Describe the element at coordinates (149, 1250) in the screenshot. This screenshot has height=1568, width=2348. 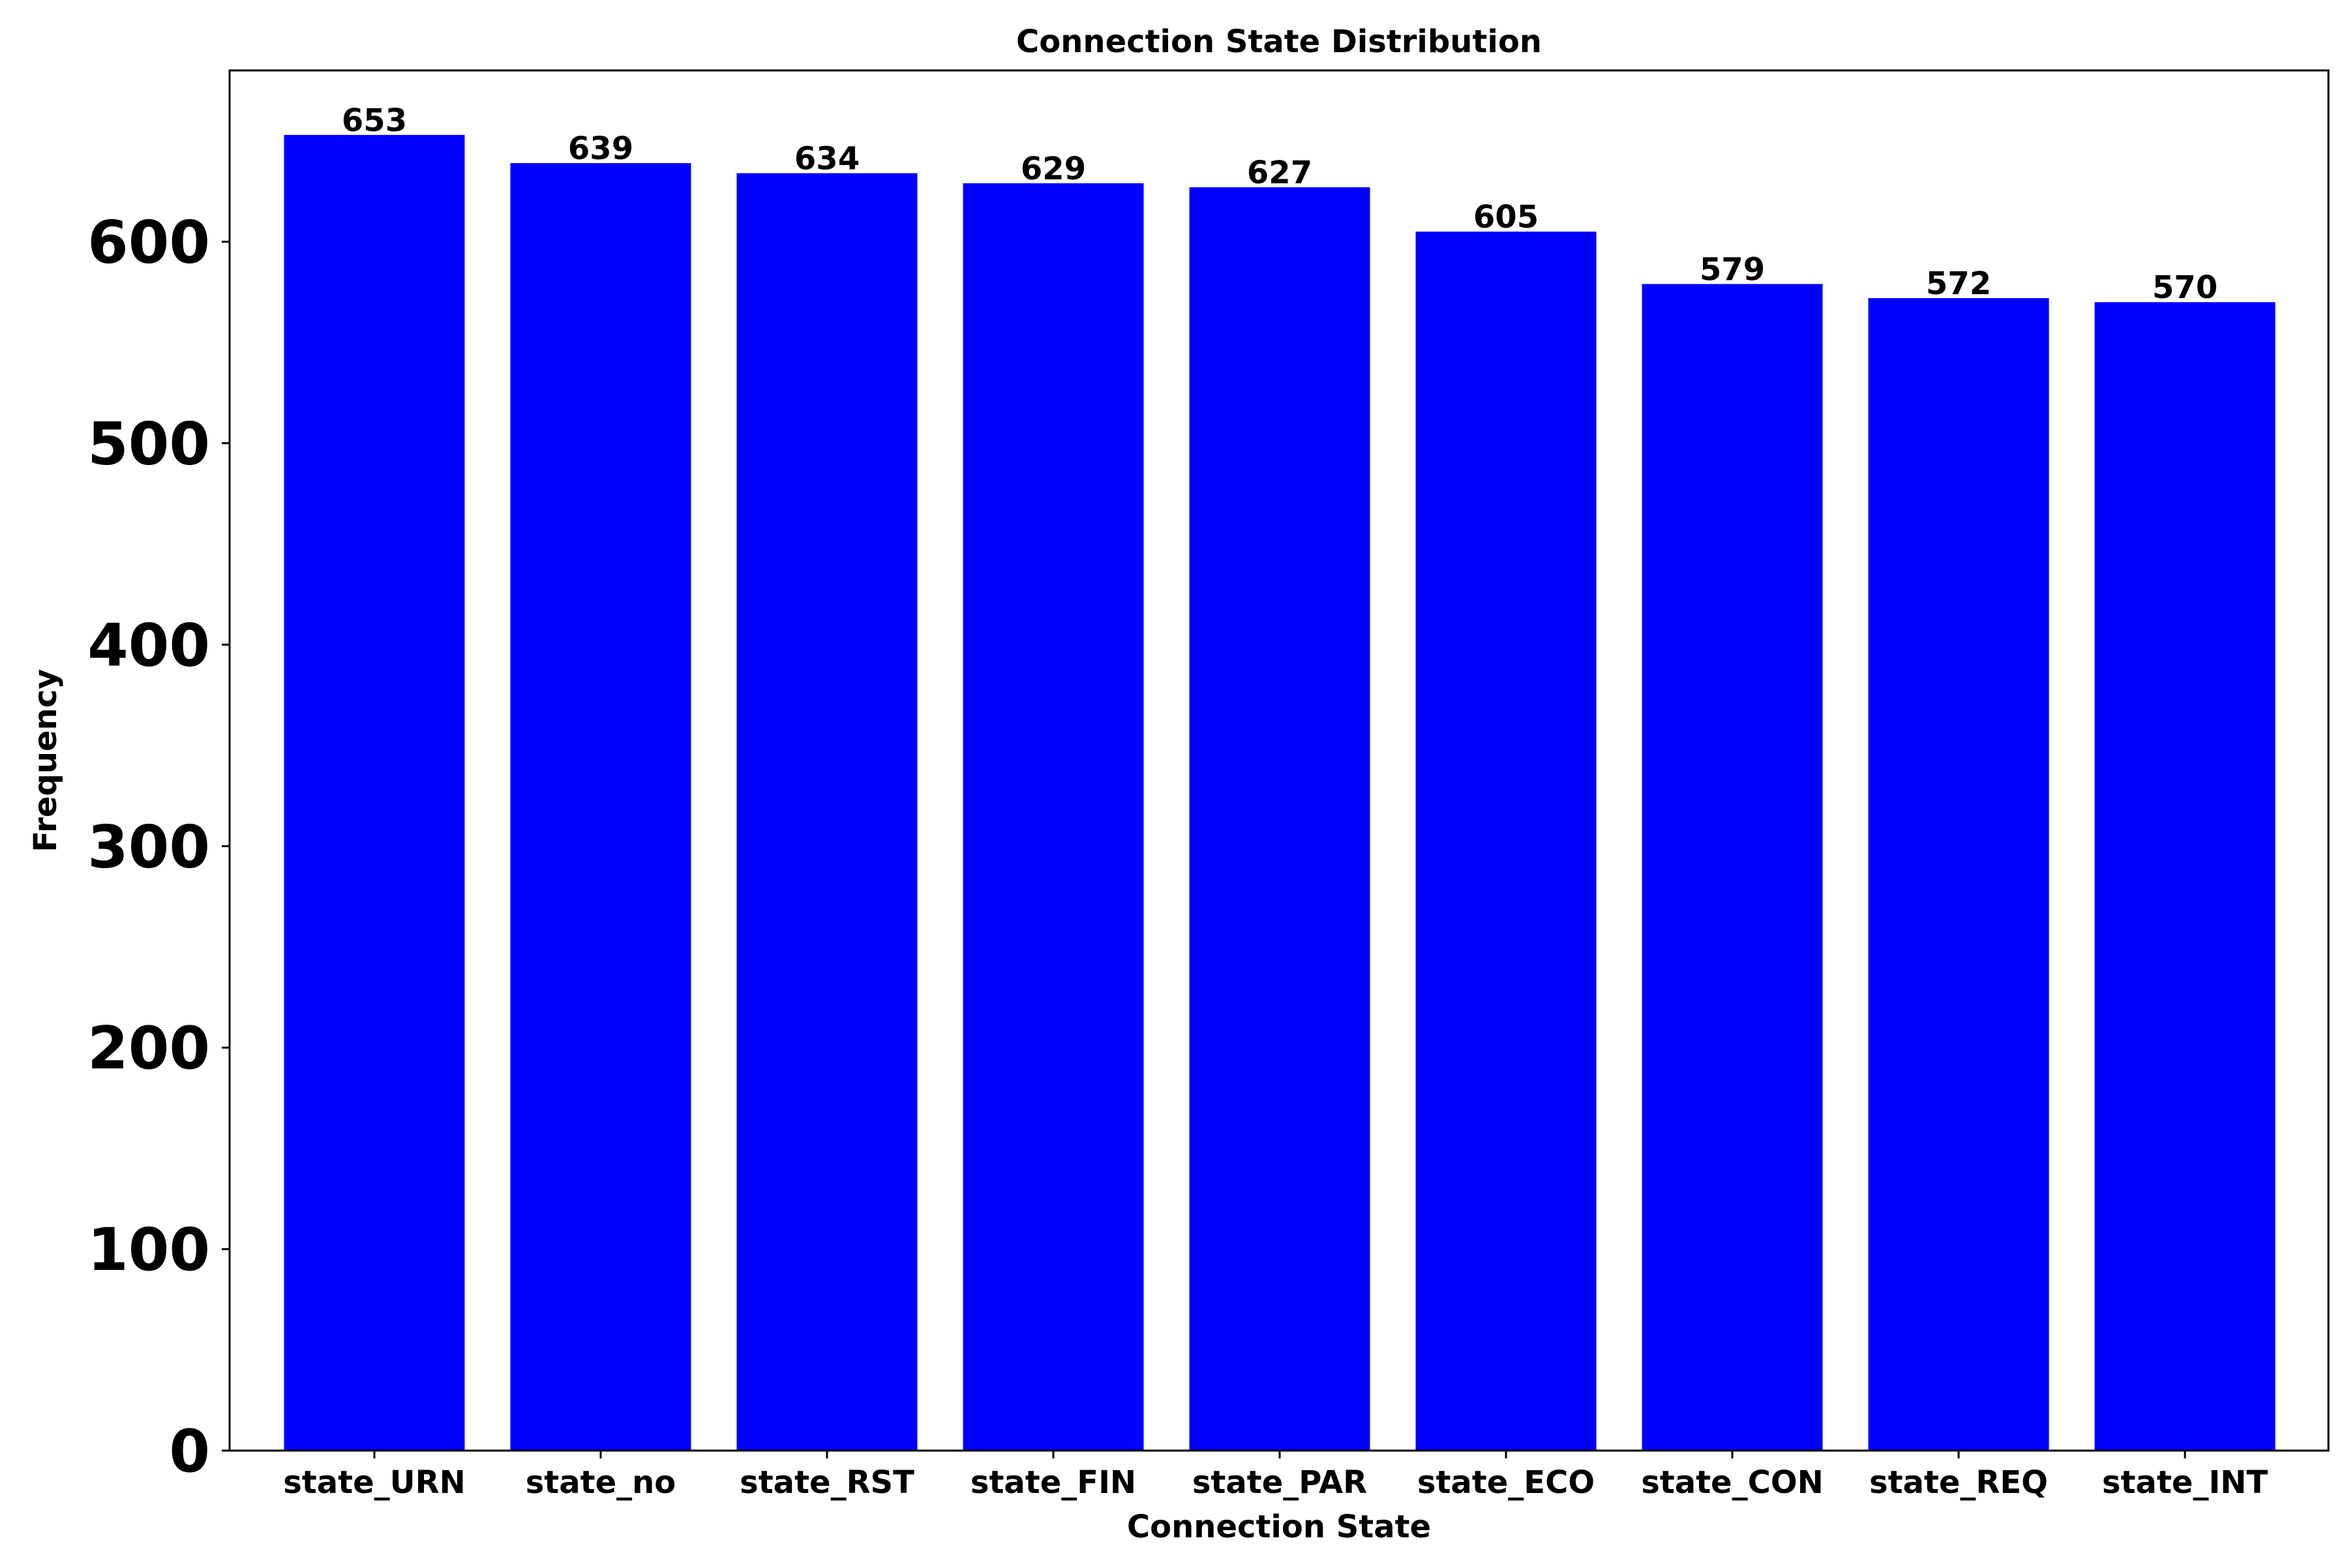
I see `y-tick-label: 100` at that location.